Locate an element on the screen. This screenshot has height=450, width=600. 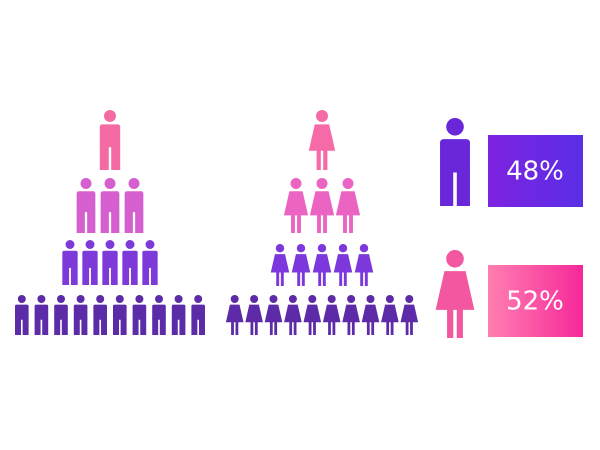
female-stat-box is located at coordinates (535, 301).